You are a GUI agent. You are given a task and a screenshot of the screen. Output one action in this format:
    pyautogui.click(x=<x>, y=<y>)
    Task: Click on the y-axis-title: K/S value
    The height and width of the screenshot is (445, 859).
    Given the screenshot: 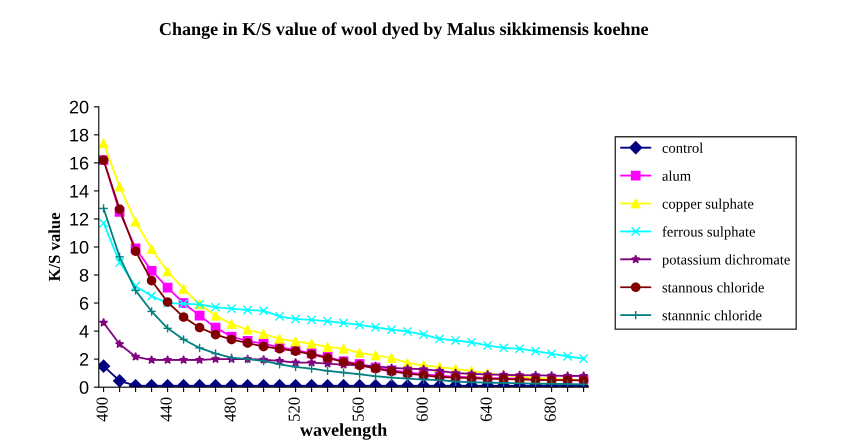 What is the action you would take?
    pyautogui.click(x=54, y=247)
    